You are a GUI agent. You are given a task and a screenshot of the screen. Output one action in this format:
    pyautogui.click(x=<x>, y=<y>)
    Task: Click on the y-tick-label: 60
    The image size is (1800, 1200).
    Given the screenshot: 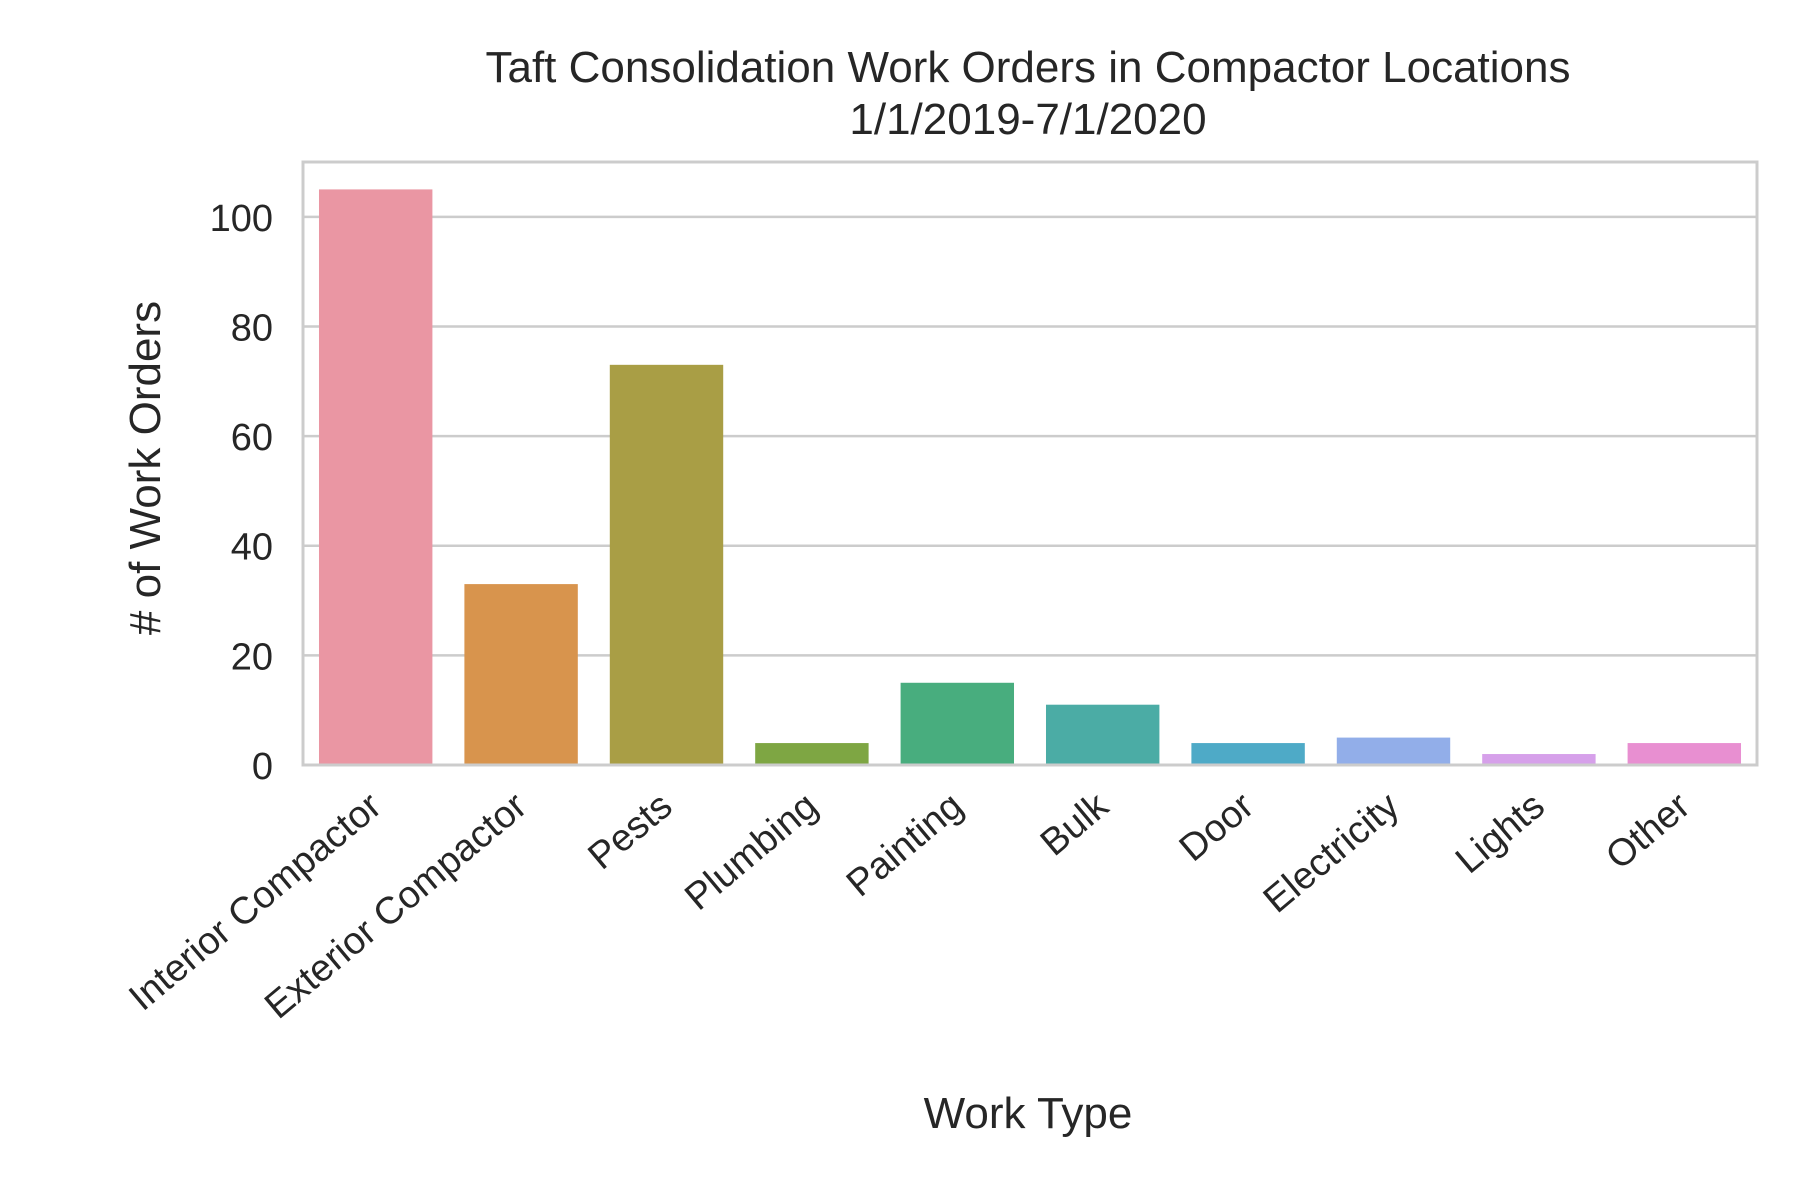 What is the action you would take?
    pyautogui.click(x=252, y=438)
    